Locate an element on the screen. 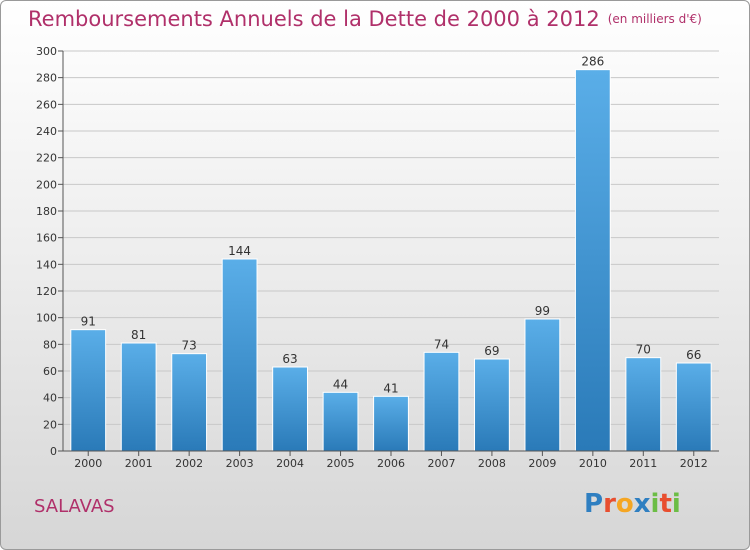 The image size is (750, 550). bar-2008 is located at coordinates (492, 405).